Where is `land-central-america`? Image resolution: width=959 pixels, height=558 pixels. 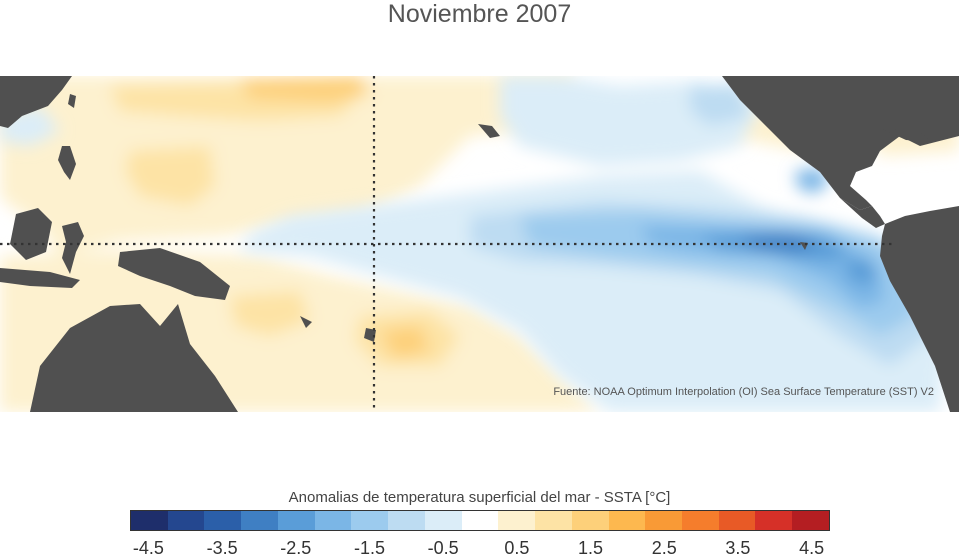
land-central-america is located at coordinates (862, 213).